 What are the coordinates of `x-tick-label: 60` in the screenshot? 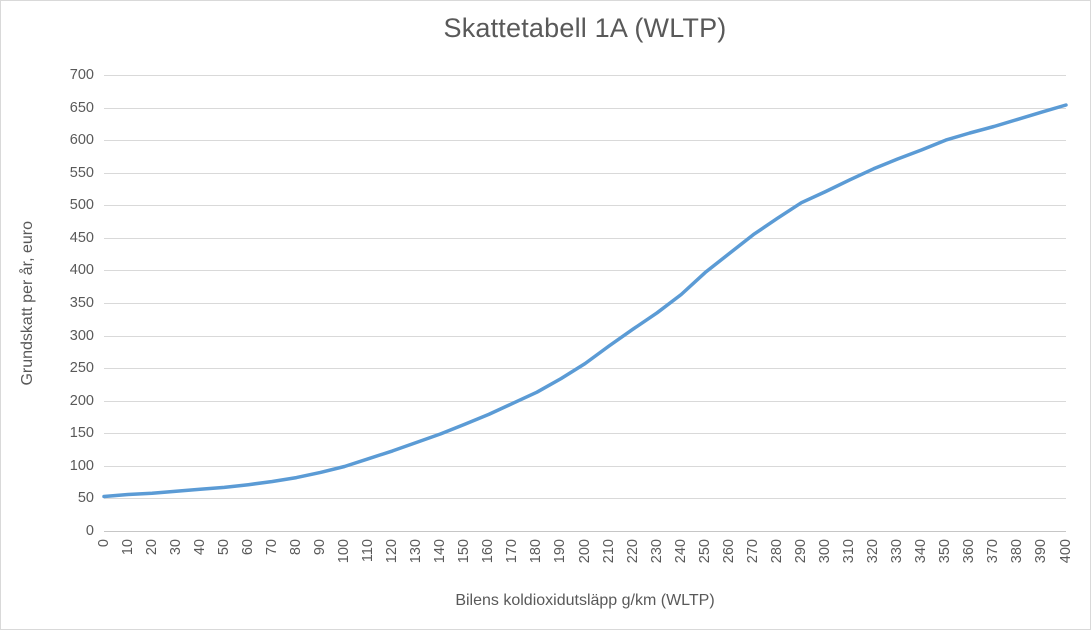 It's located at (247, 547).